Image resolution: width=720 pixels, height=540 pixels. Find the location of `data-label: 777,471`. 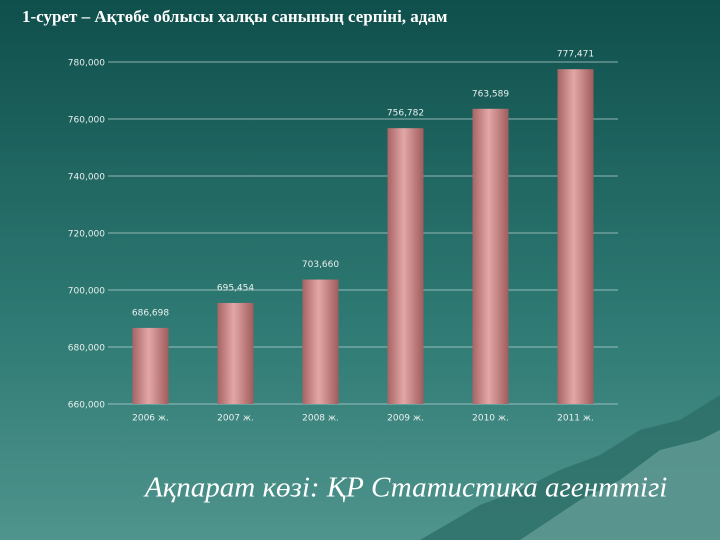

data-label: 777,471 is located at coordinates (575, 55).